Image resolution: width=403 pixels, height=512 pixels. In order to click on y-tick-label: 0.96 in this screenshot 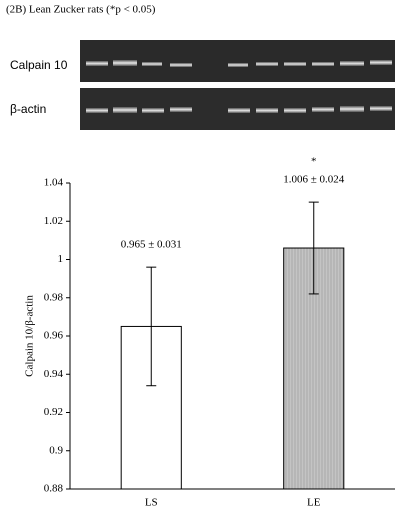, I will do `click(54, 336)`.